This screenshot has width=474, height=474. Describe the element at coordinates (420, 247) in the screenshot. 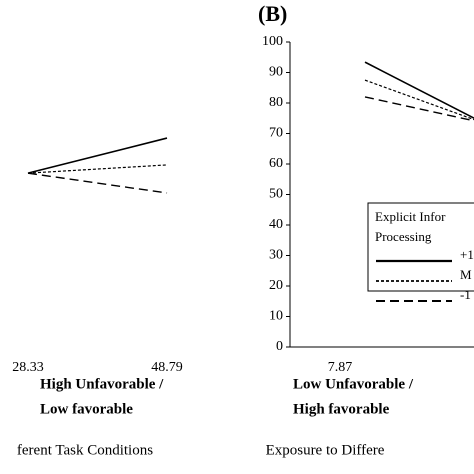

I see `legend-box` at that location.